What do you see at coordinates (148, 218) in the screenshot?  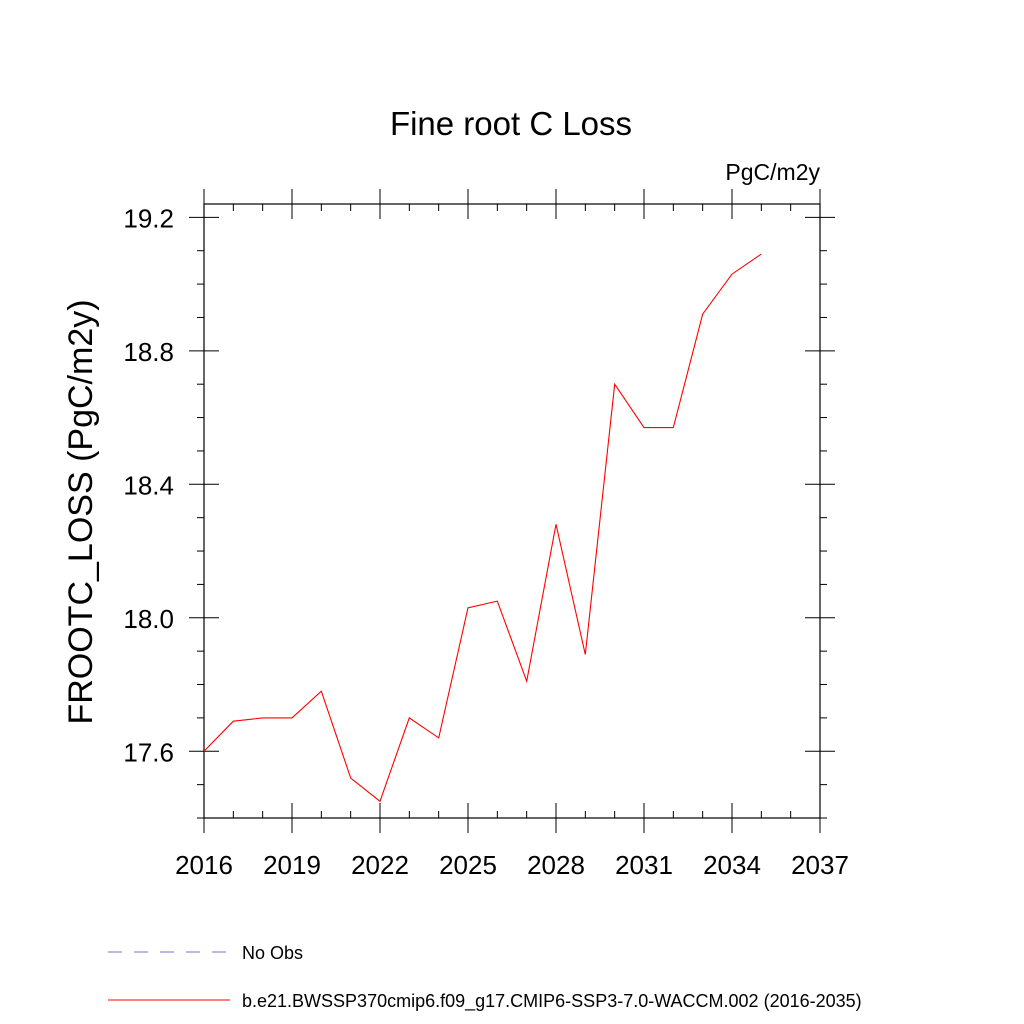 I see `y-tick-label: 19.2` at bounding box center [148, 218].